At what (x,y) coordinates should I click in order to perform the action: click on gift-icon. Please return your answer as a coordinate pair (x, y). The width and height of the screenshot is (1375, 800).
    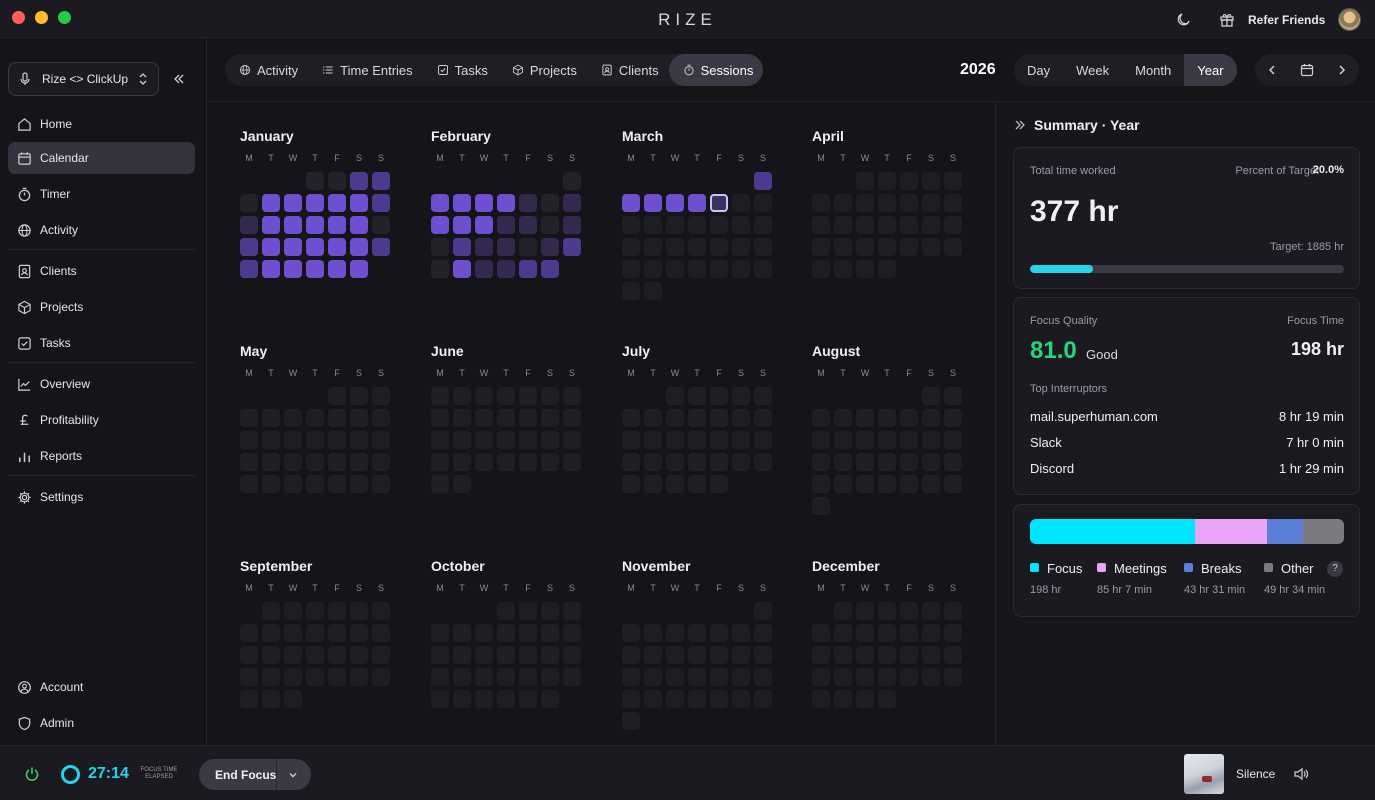
    Looking at the image, I should click on (1227, 19).